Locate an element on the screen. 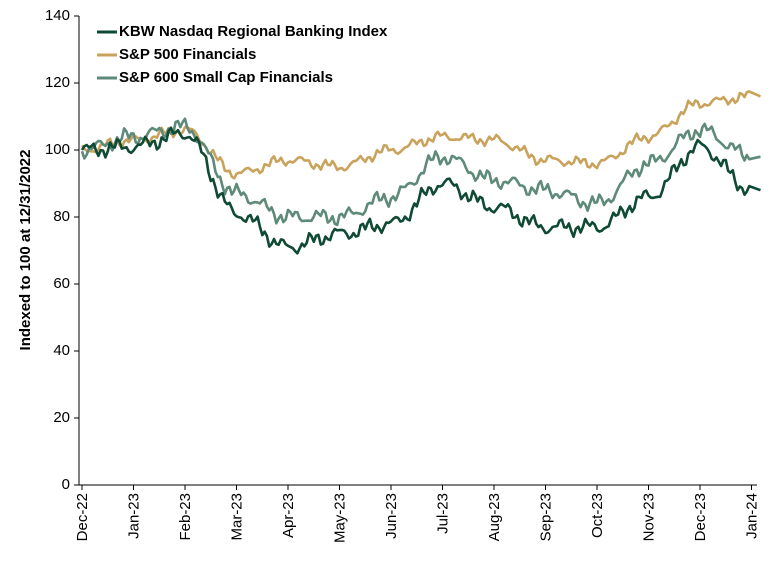  x-tick-label: May-23 is located at coordinates (339, 518).